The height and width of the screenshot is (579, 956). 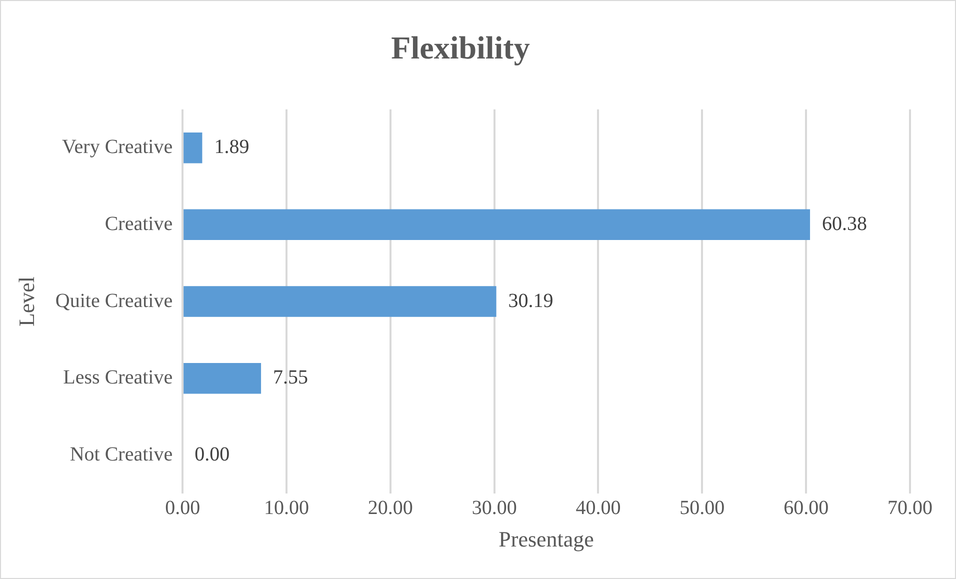 I want to click on x-tick-label: 60.00, so click(x=806, y=507).